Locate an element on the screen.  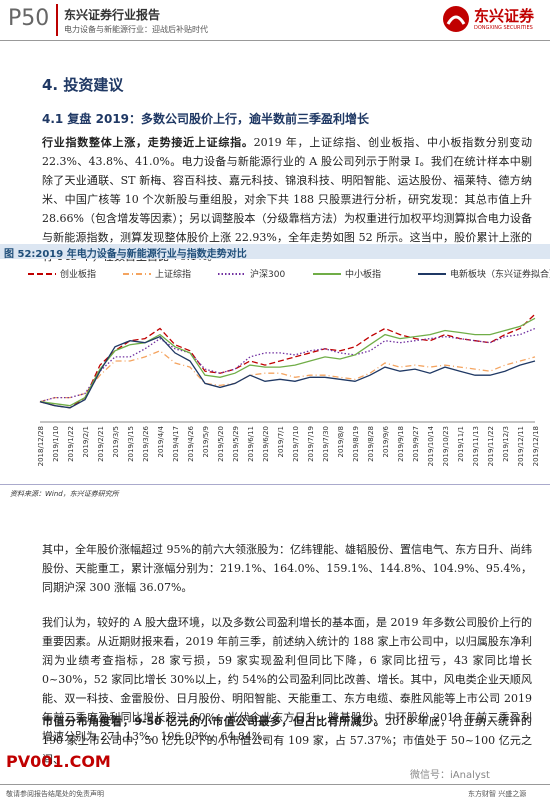
report-subtitle: 电力设备与新能源行业：迎战后补贴时代 is located at coordinates (136, 29).